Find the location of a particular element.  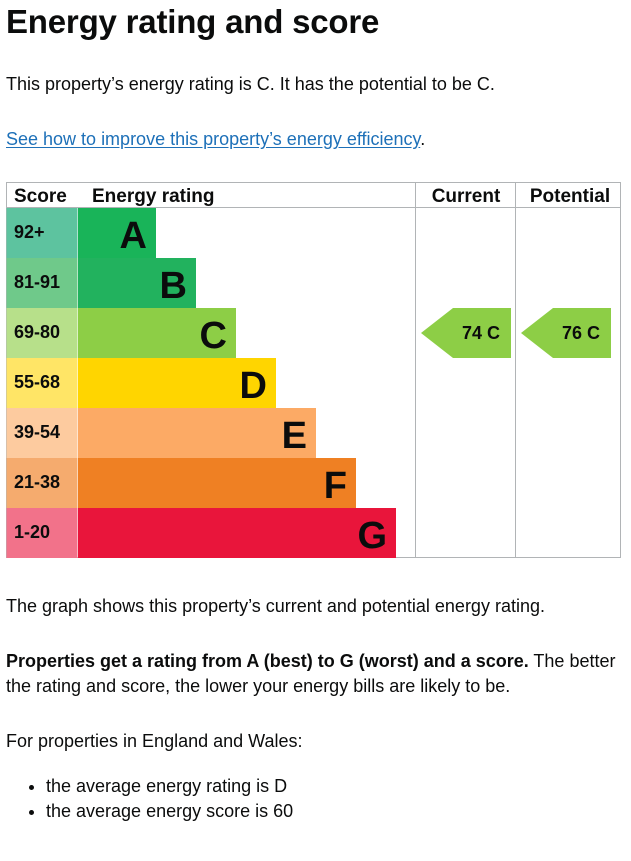

current-rating-label: 74 C is located at coordinates (481, 333).